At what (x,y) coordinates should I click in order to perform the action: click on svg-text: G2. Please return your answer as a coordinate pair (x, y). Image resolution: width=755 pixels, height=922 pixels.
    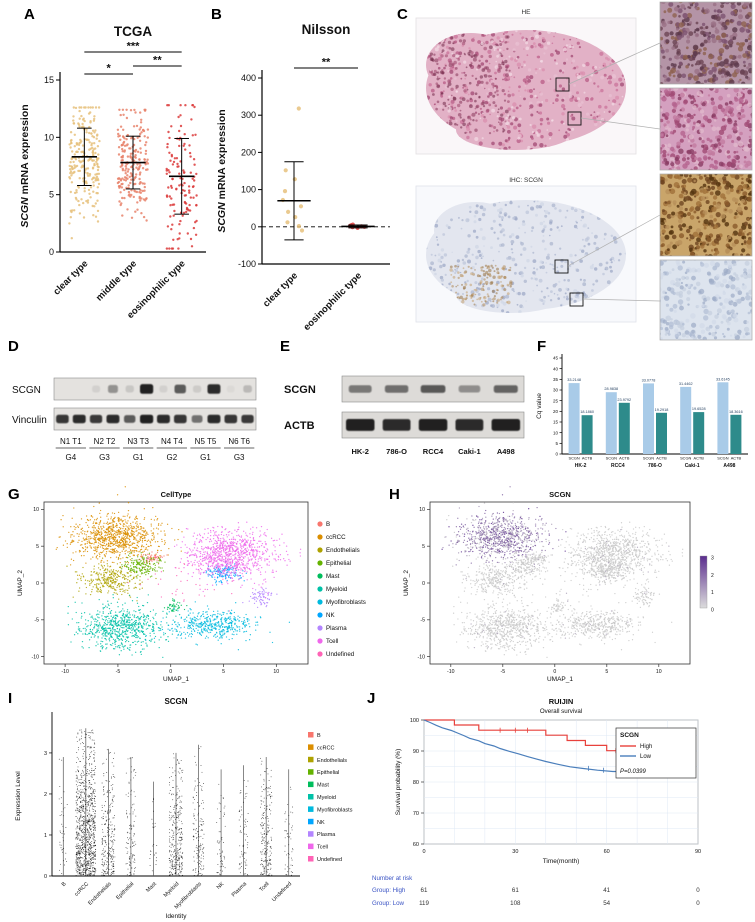
    Looking at the image, I should click on (171, 457).